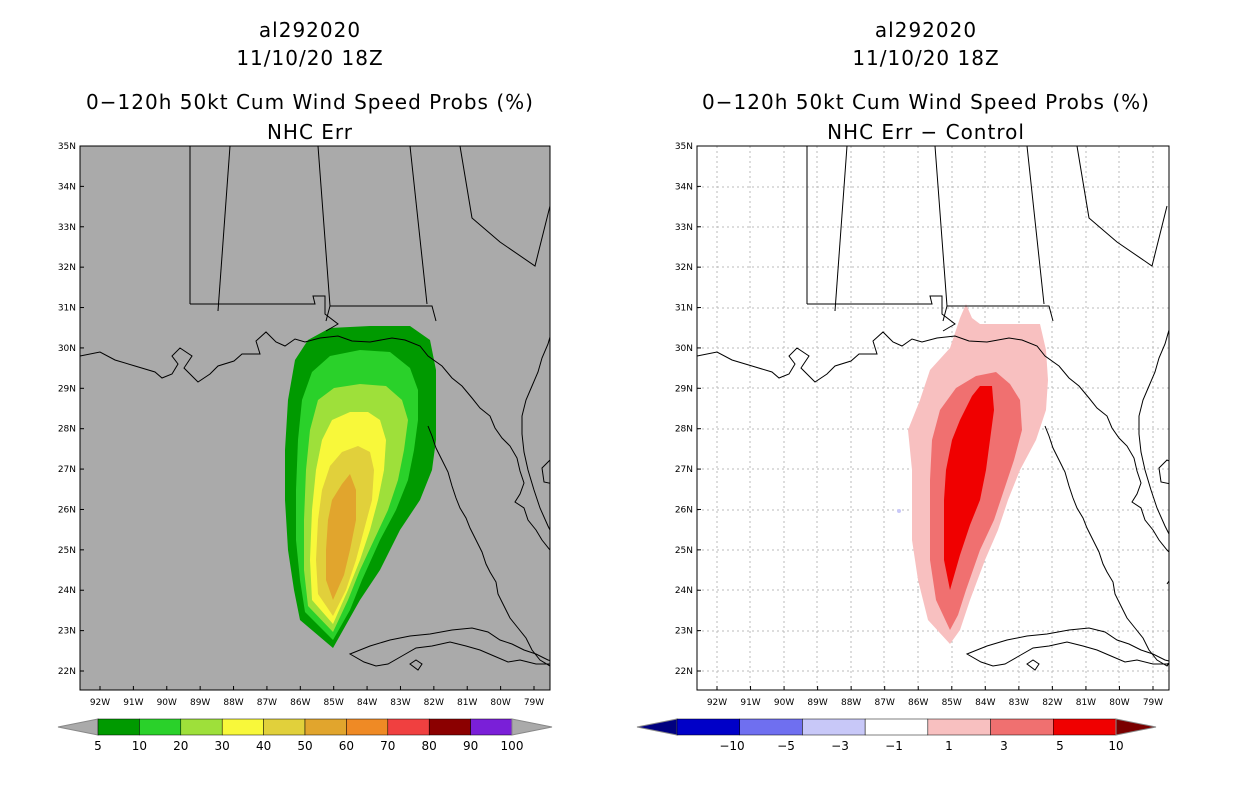  Describe the element at coordinates (851, 703) in the screenshot. I see `lon-label: 88W` at that location.